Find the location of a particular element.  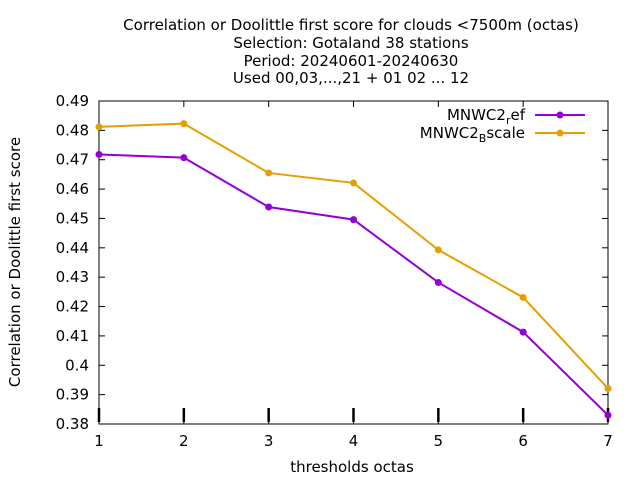

y-tick-label: 0.4 is located at coordinates (77, 365).